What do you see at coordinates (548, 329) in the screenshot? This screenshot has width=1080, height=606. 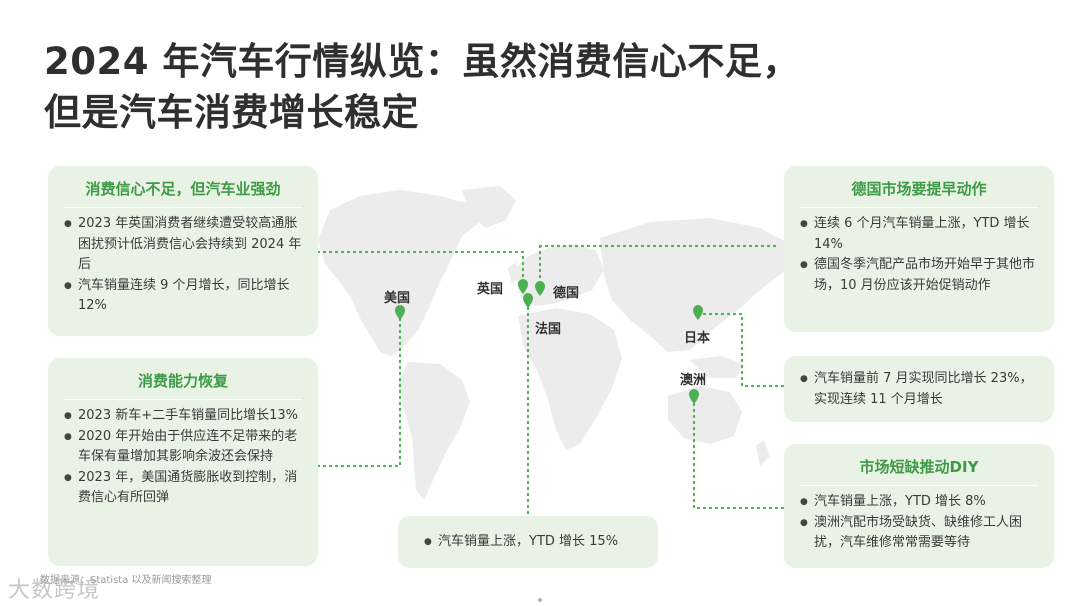 I see `label-france: 法国` at bounding box center [548, 329].